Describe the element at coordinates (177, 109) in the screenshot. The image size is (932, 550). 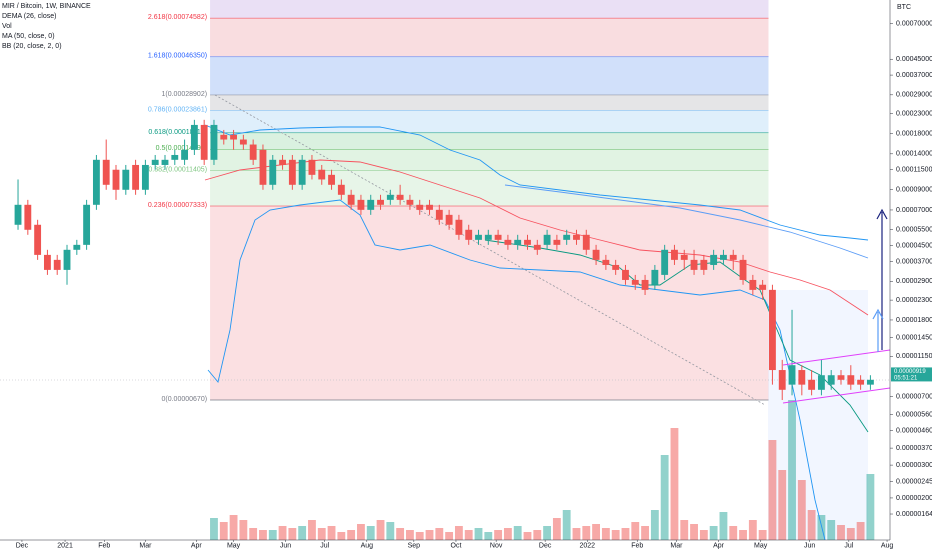
I see `fib-label: 0.786(0.00023861)` at that location.